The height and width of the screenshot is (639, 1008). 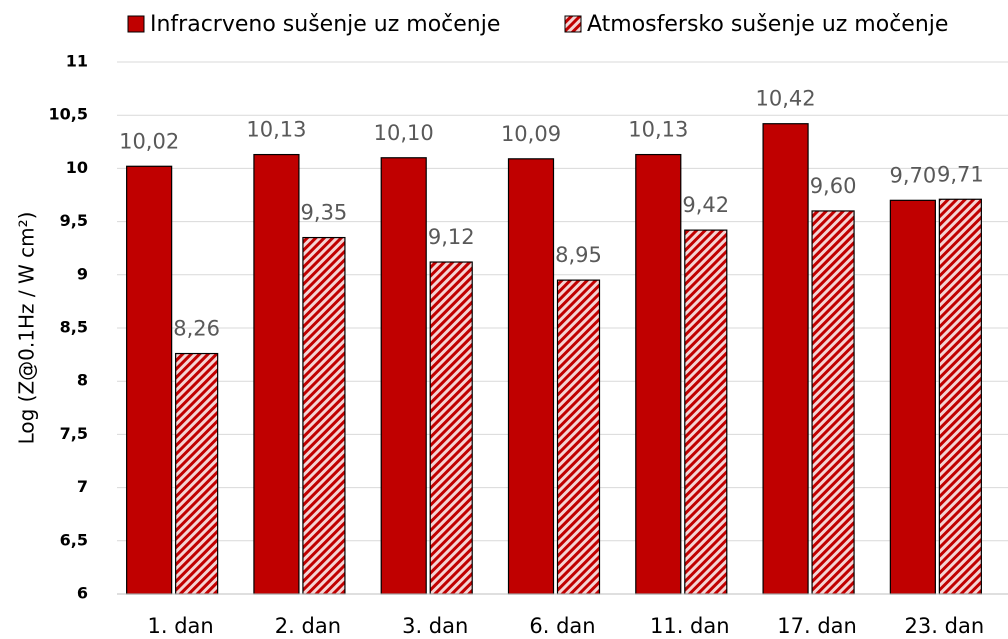 What do you see at coordinates (945, 626) in the screenshot?
I see `x-tick-label: 23. dan` at bounding box center [945, 626].